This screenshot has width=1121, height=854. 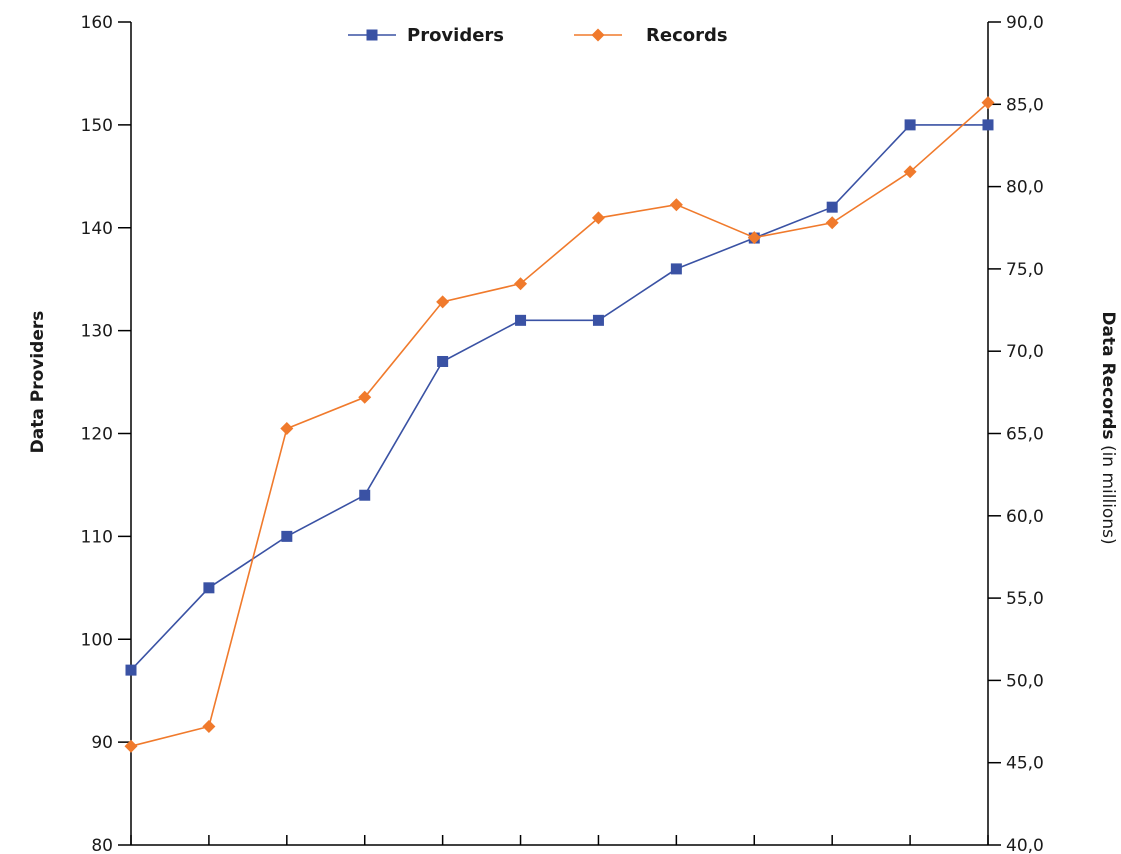 I want to click on right-y-tick-label: 75,0, so click(x=1025, y=270).